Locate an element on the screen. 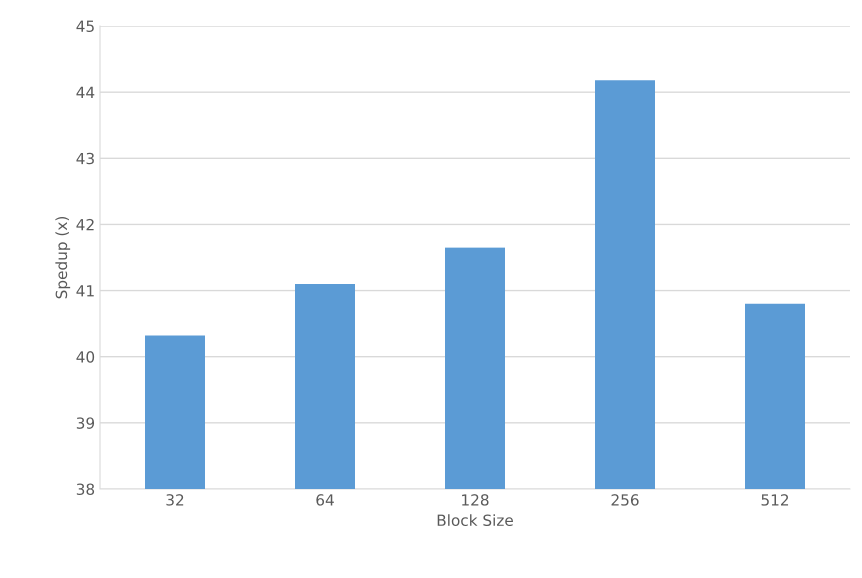 This screenshot has width=862, height=578. x-tick-label: 64 is located at coordinates (325, 500).